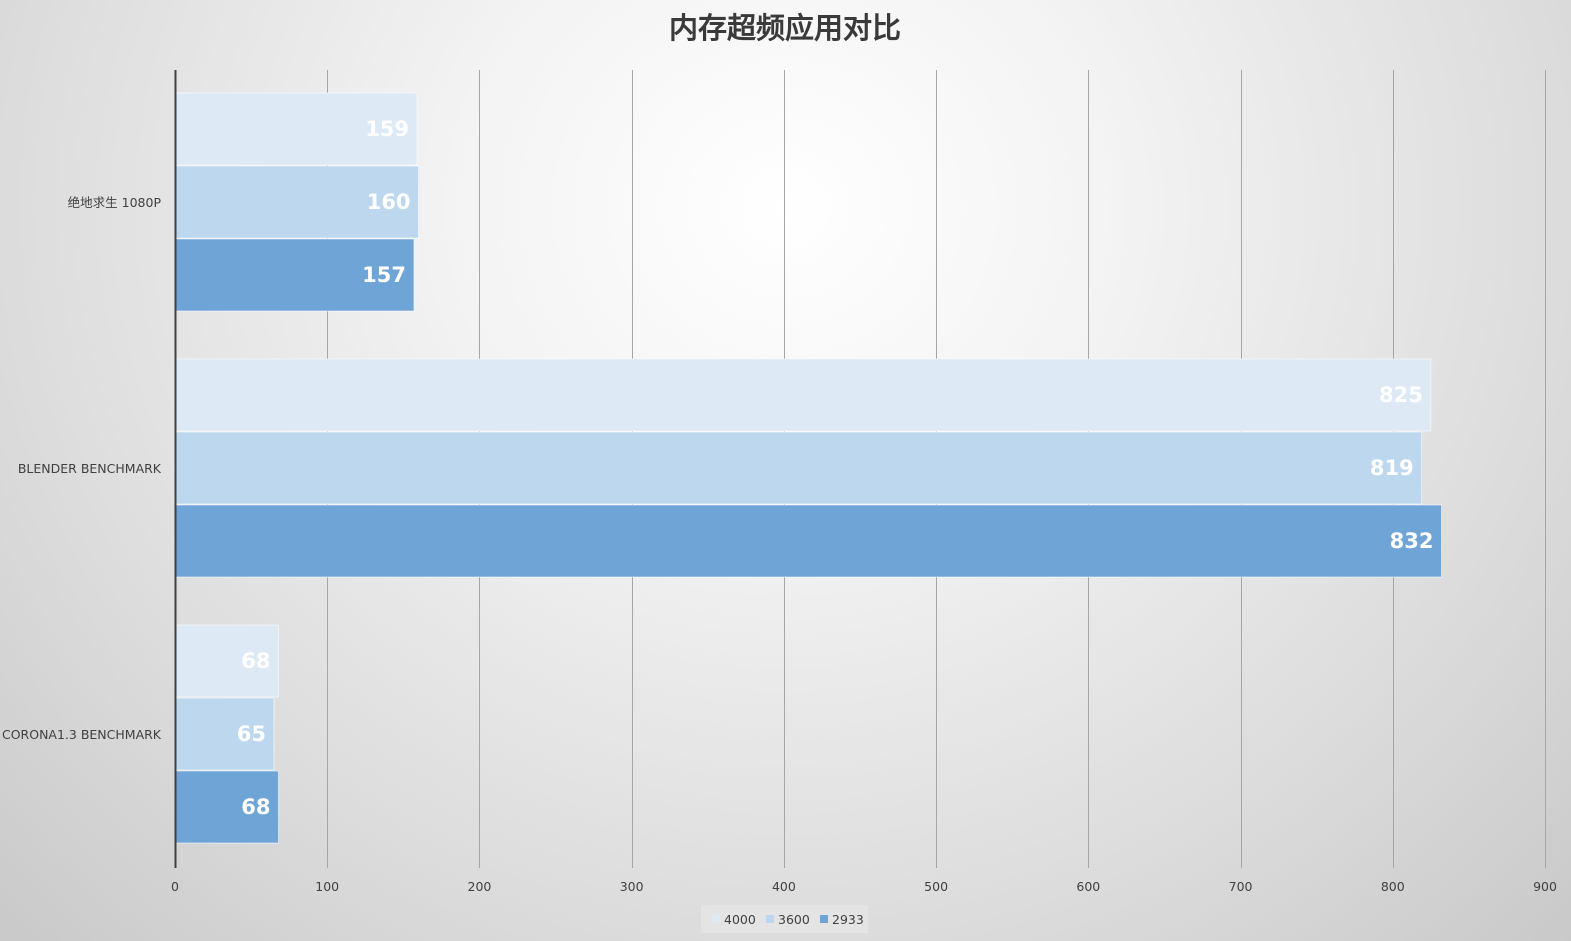 Image resolution: width=1571 pixels, height=941 pixels. Describe the element at coordinates (389, 202) in the screenshot. I see `data-label: 160` at that location.